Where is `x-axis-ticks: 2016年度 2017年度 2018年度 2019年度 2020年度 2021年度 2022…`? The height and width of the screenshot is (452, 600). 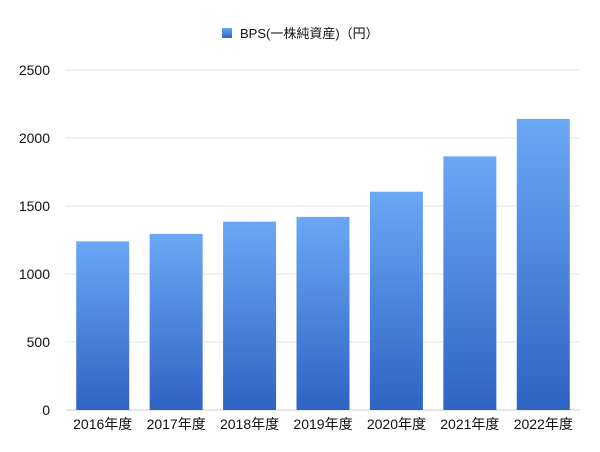 x-axis-ticks: 2016年度 2017年度 2018年度 2019年度 2020年度 2021年度 2022… is located at coordinates (323, 424).